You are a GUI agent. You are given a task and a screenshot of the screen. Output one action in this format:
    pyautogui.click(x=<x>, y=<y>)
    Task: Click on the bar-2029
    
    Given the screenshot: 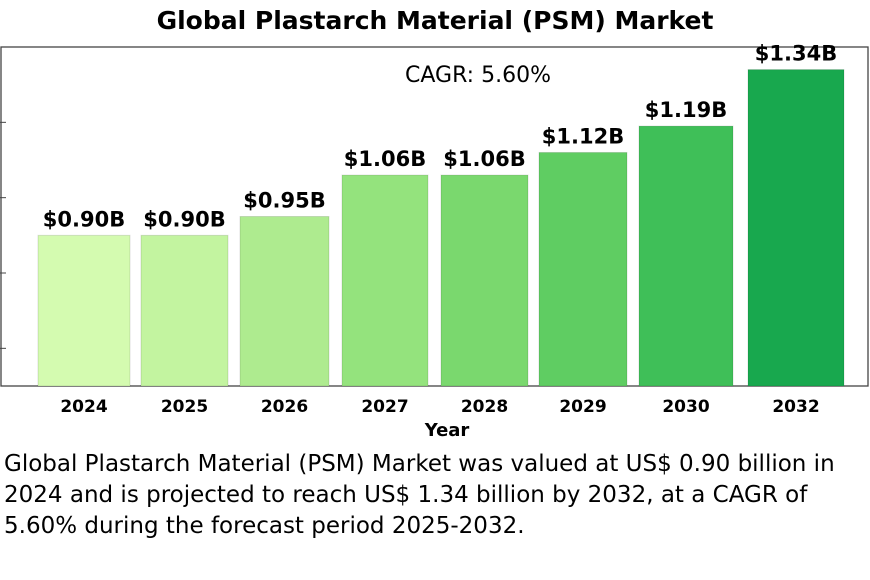 What is the action you would take?
    pyautogui.click(x=583, y=269)
    